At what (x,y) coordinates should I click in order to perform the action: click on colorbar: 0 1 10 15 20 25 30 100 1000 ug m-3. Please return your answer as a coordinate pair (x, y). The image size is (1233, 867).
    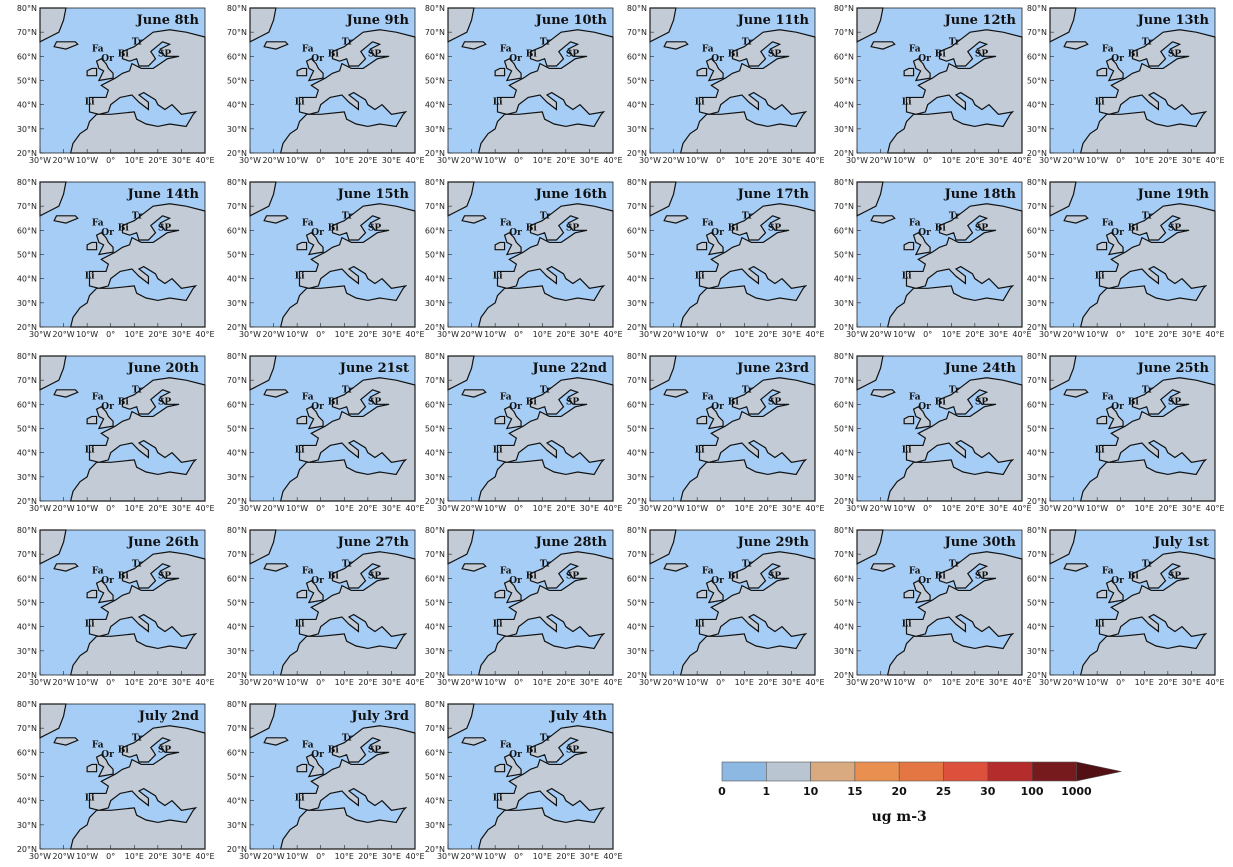
    Looking at the image, I should click on (920, 793).